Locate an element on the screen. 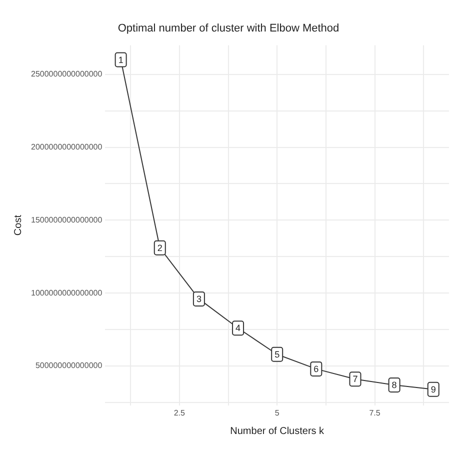 The width and height of the screenshot is (455, 451). annotation: 2 is located at coordinates (159, 247).